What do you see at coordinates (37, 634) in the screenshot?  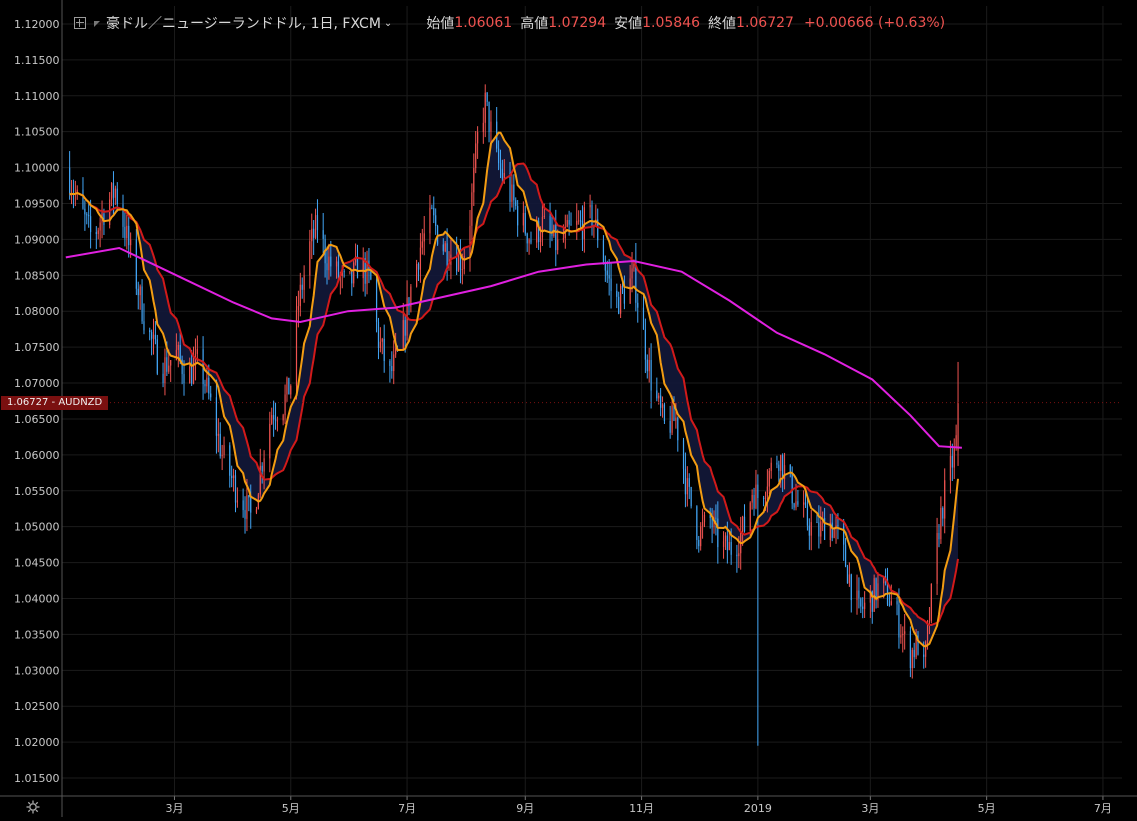 I see `y-tick-label: 1.03500` at bounding box center [37, 634].